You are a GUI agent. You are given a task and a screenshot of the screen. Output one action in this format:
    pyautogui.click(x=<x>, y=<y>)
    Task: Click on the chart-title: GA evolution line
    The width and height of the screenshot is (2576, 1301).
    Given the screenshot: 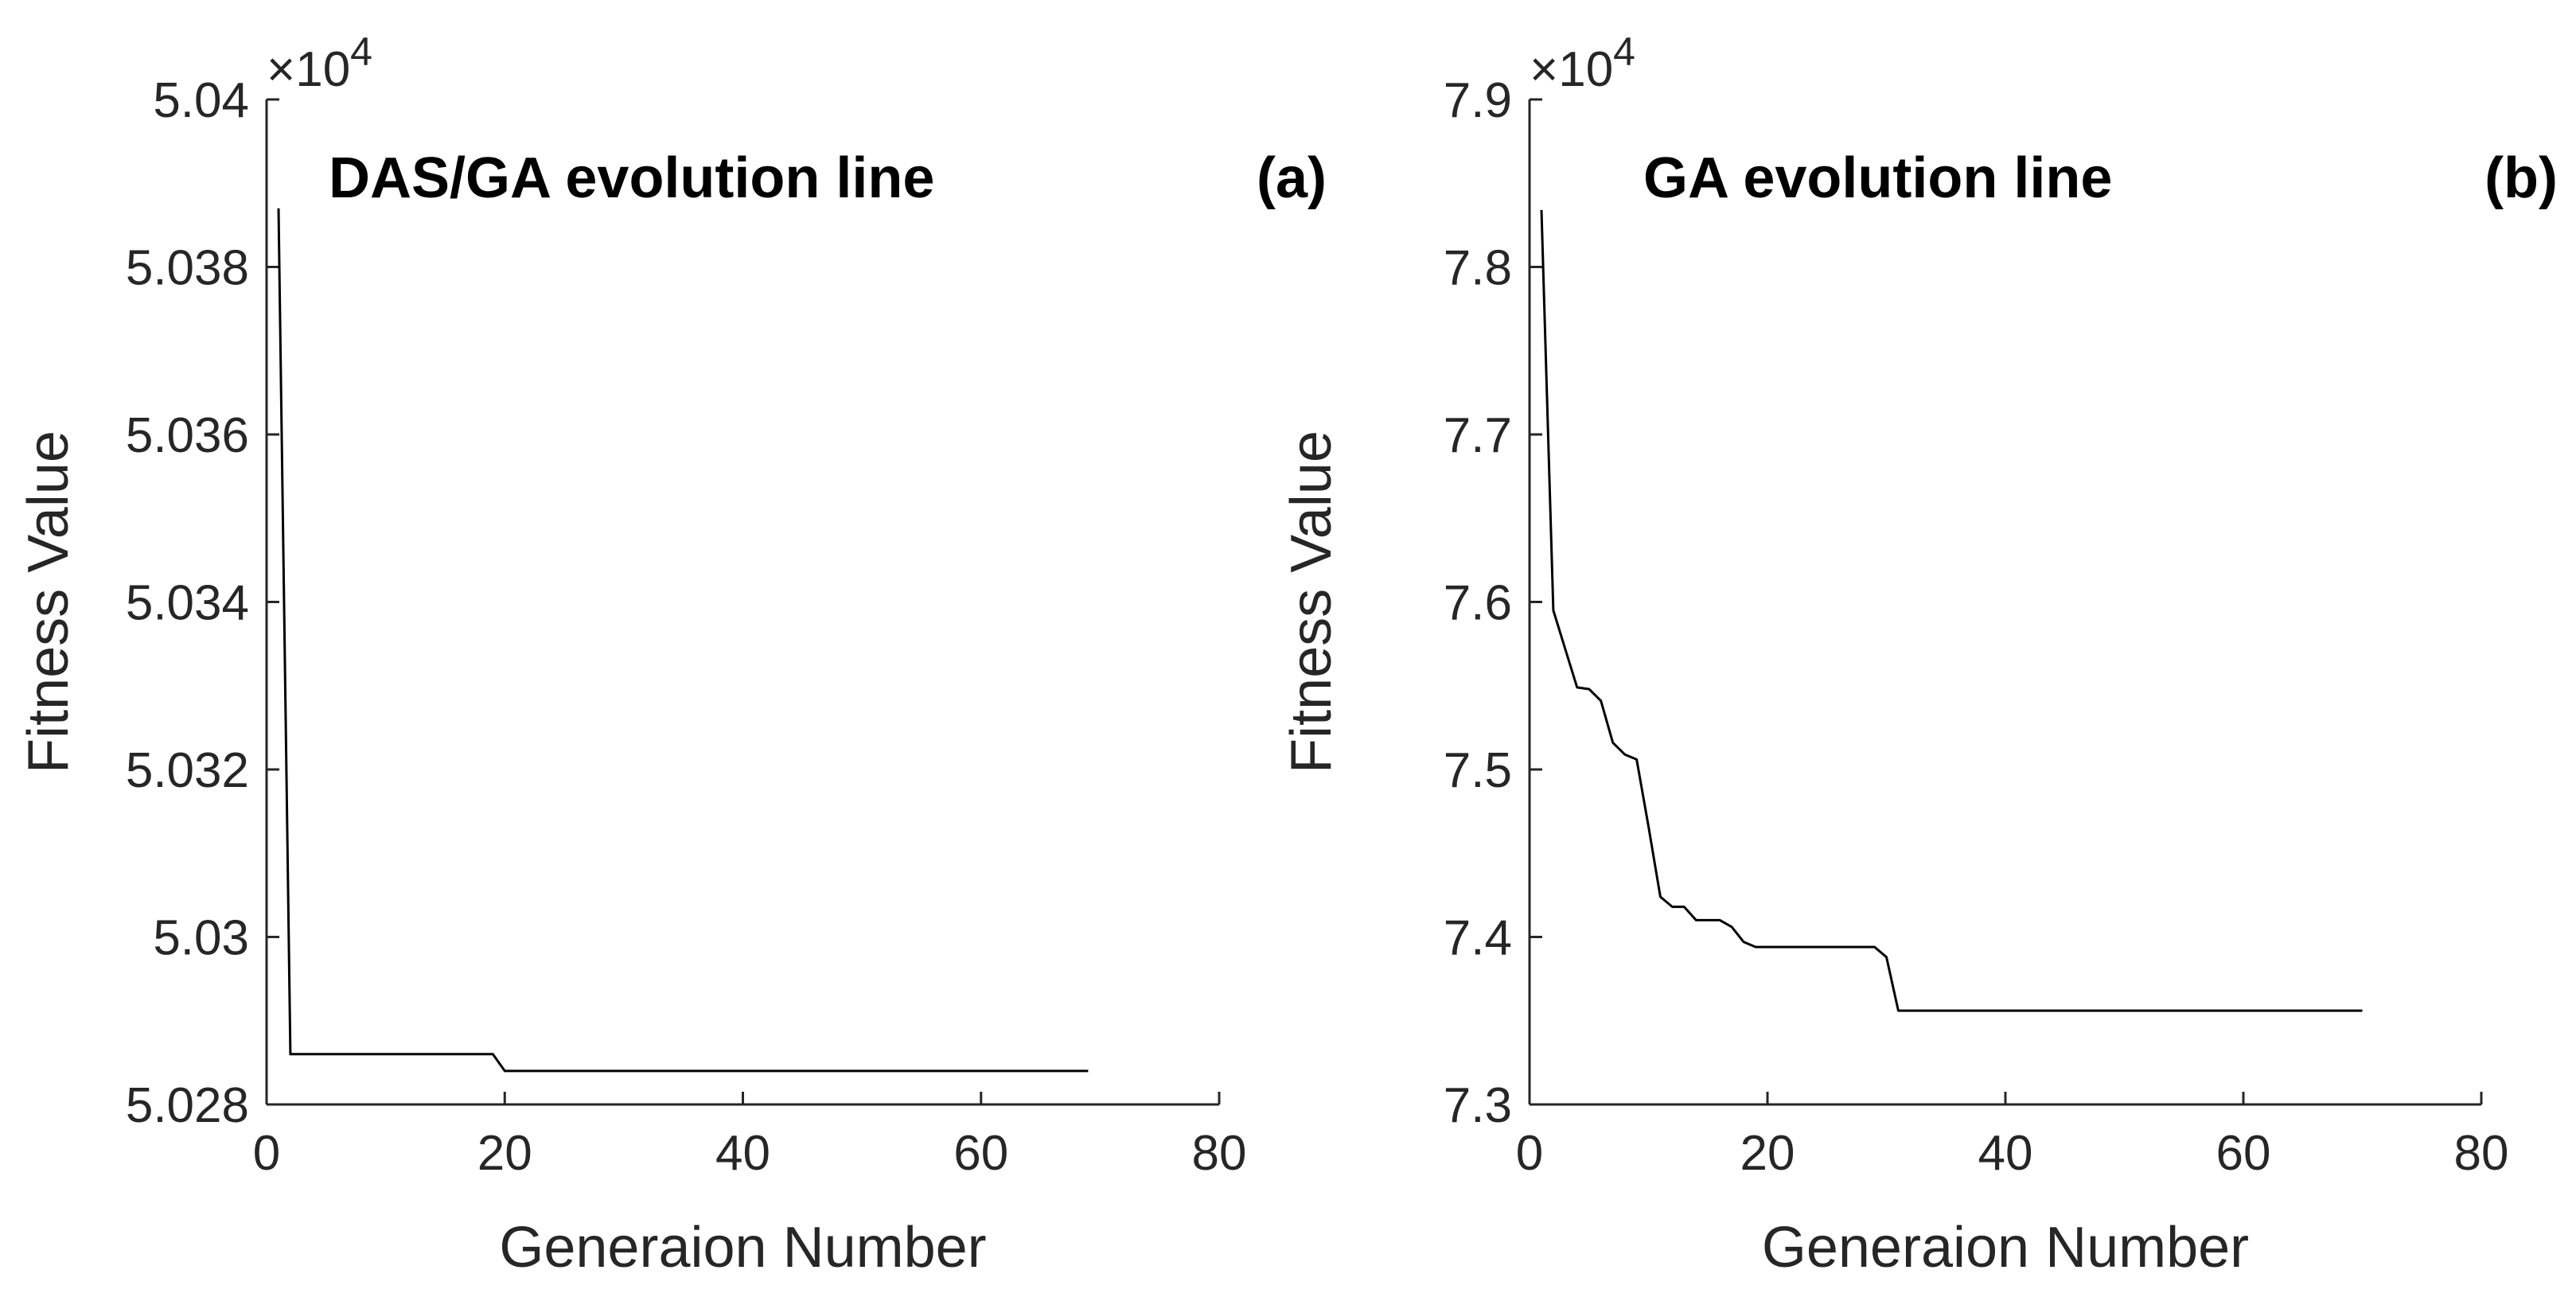 What is the action you would take?
    pyautogui.click(x=1877, y=178)
    